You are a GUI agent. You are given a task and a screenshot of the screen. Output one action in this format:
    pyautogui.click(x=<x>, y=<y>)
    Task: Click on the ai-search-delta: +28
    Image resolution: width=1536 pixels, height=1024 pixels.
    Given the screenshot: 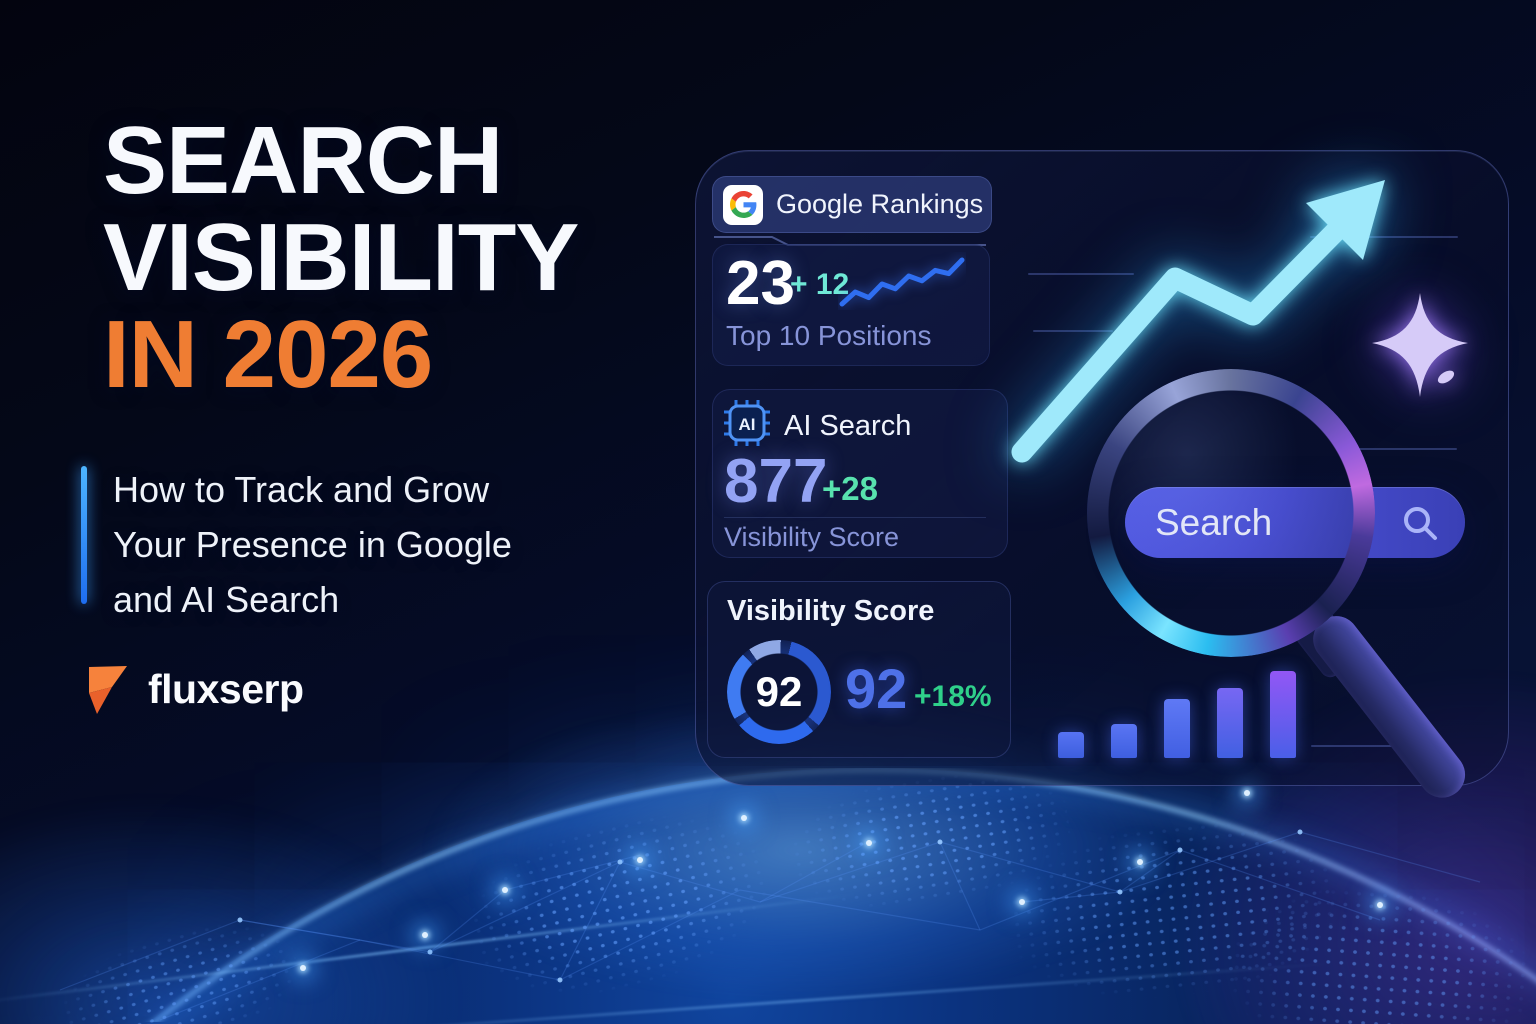 What is the action you would take?
    pyautogui.click(x=850, y=488)
    